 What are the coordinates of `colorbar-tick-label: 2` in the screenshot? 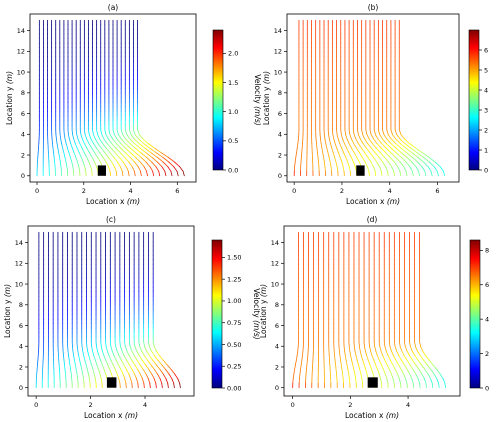 It's located at (486, 130).